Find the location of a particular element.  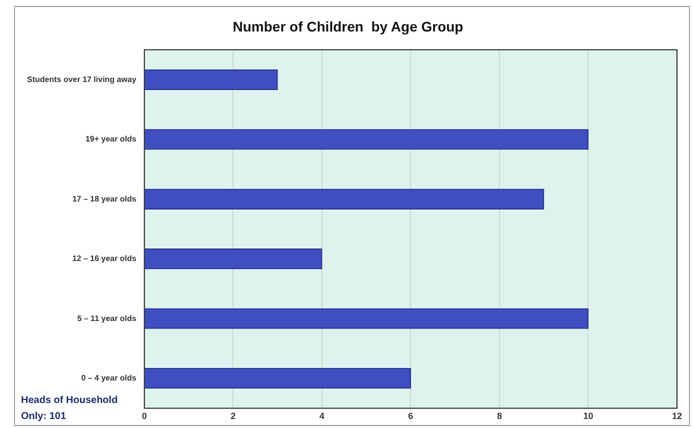

x-tick-label: 8 is located at coordinates (499, 416).